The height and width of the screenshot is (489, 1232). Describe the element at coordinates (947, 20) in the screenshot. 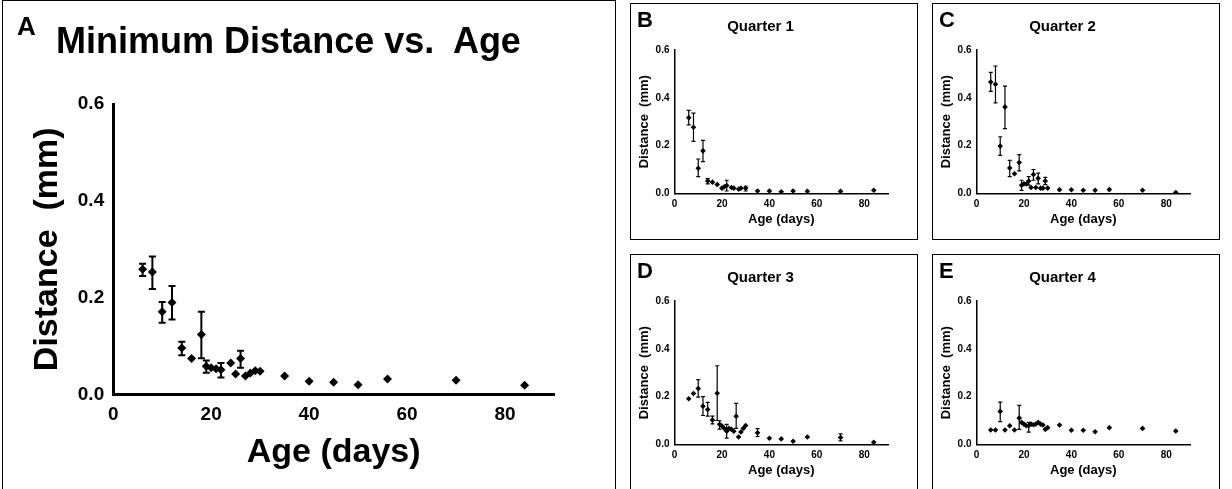

I see `text: C` at that location.